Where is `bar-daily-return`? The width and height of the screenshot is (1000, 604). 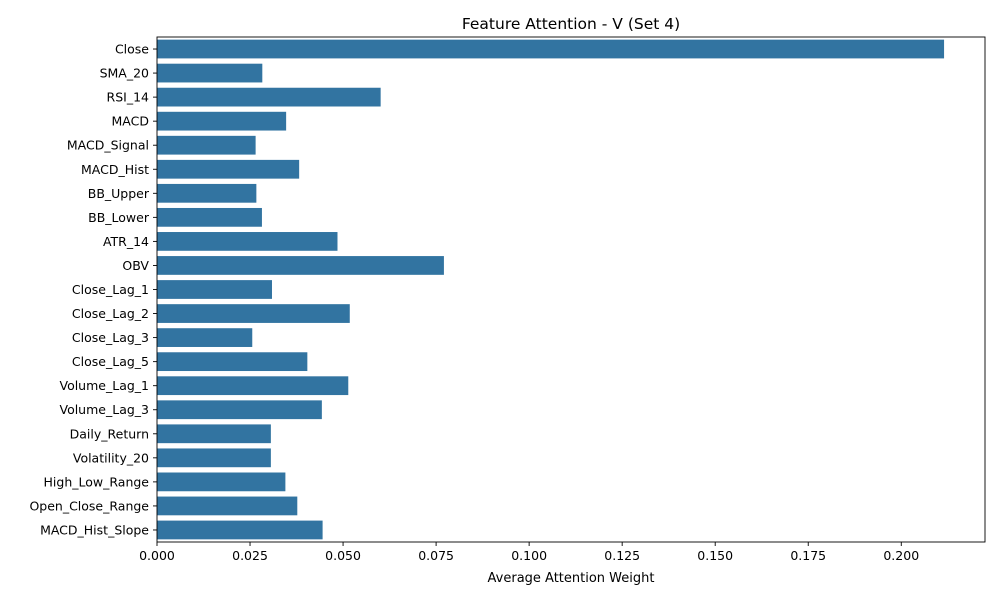
bar-daily-return is located at coordinates (214, 434).